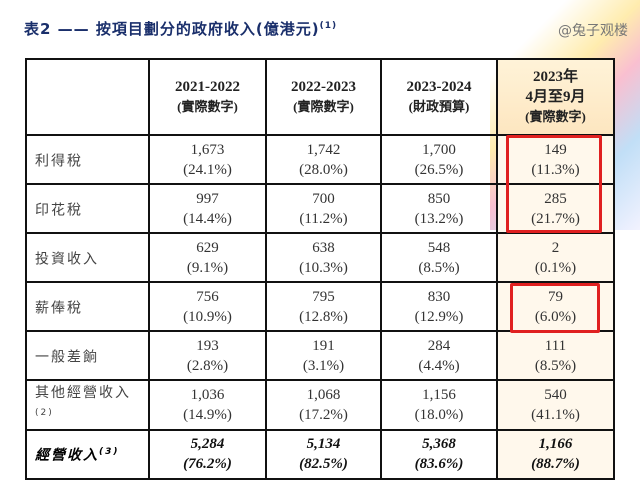  I want to click on header-col: 2023年 4月至9月 (實際數字), so click(555, 97).